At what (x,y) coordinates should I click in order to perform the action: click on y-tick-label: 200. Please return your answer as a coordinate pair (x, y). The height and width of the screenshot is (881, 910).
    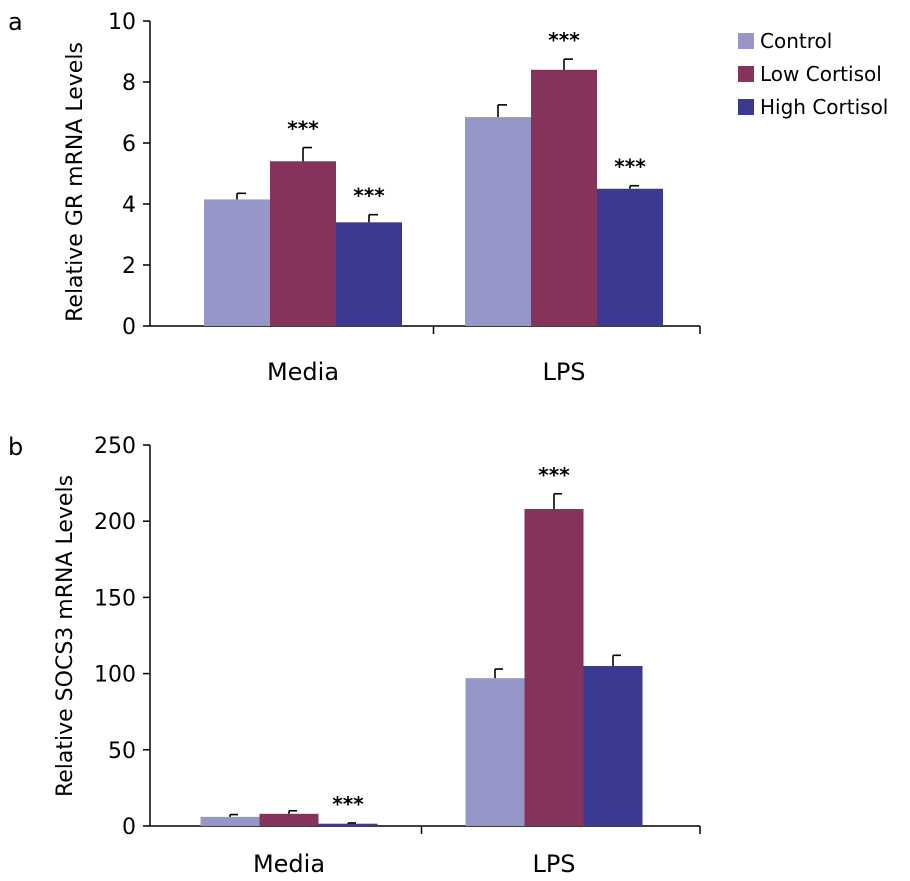
    Looking at the image, I should click on (115, 522).